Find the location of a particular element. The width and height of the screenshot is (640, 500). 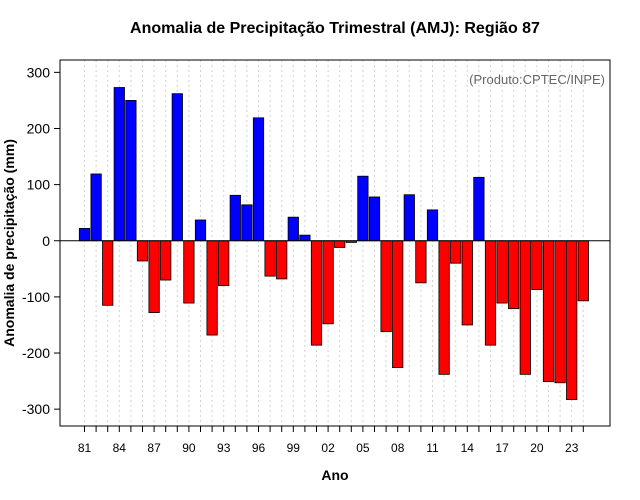

bar-2018 is located at coordinates (514, 275).